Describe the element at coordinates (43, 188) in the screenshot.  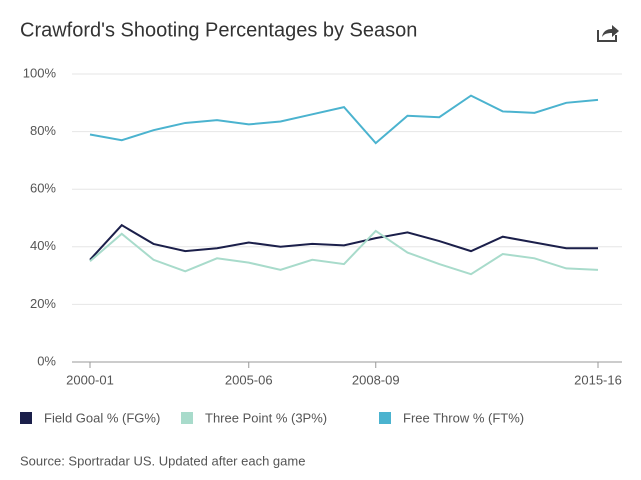
I see `y-tick-label: 60%` at that location.